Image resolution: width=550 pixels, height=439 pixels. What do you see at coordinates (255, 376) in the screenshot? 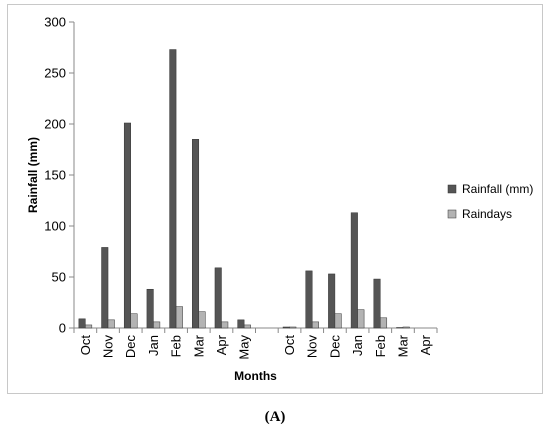
I see `x-axis-title: Months` at bounding box center [255, 376].